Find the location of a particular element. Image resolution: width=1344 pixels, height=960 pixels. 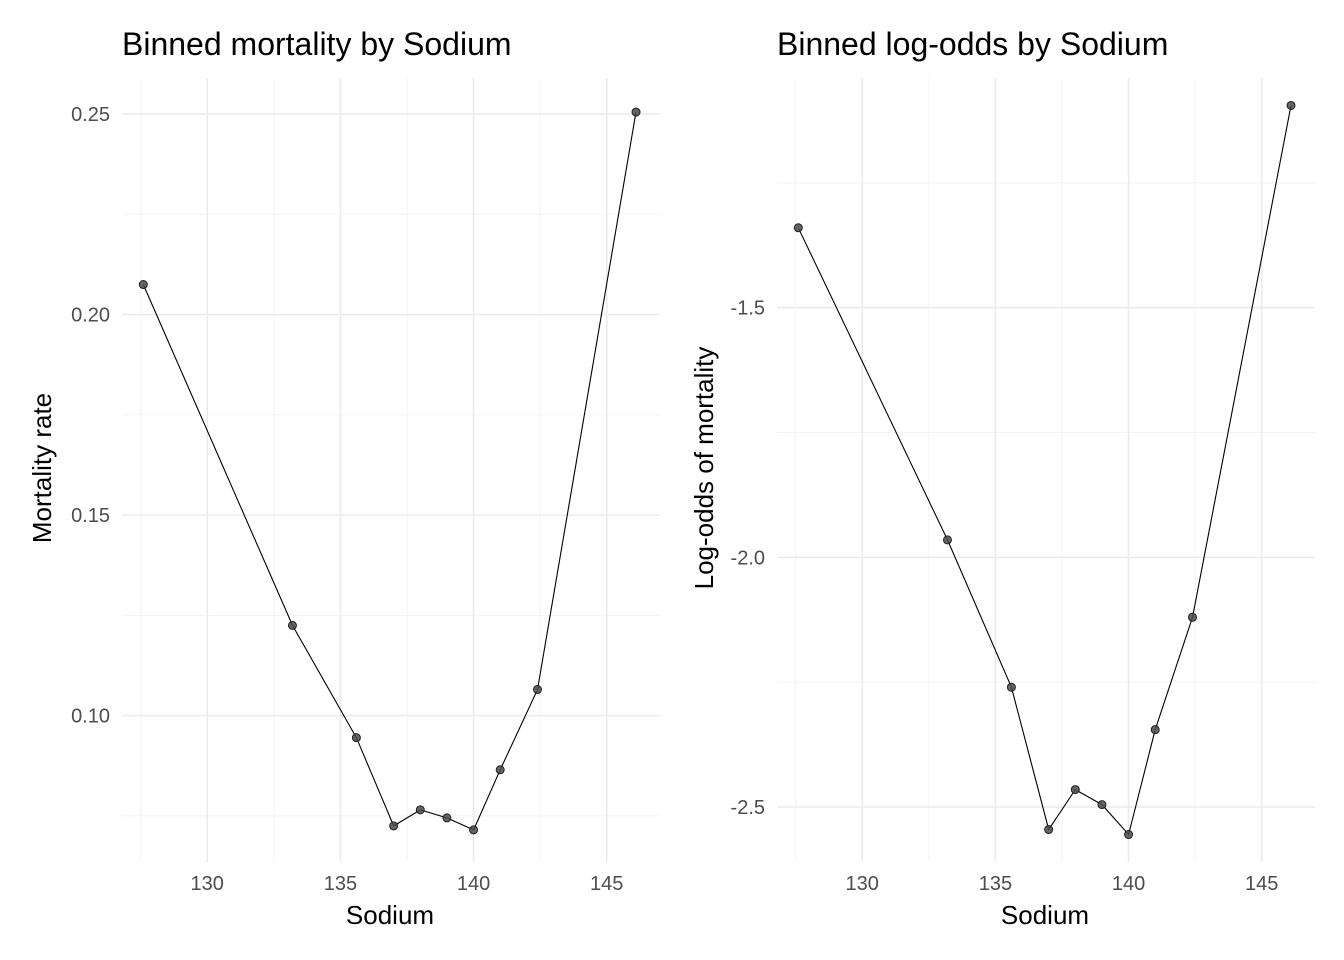

chart-title: Binned mortality by Sodium is located at coordinates (317, 44).